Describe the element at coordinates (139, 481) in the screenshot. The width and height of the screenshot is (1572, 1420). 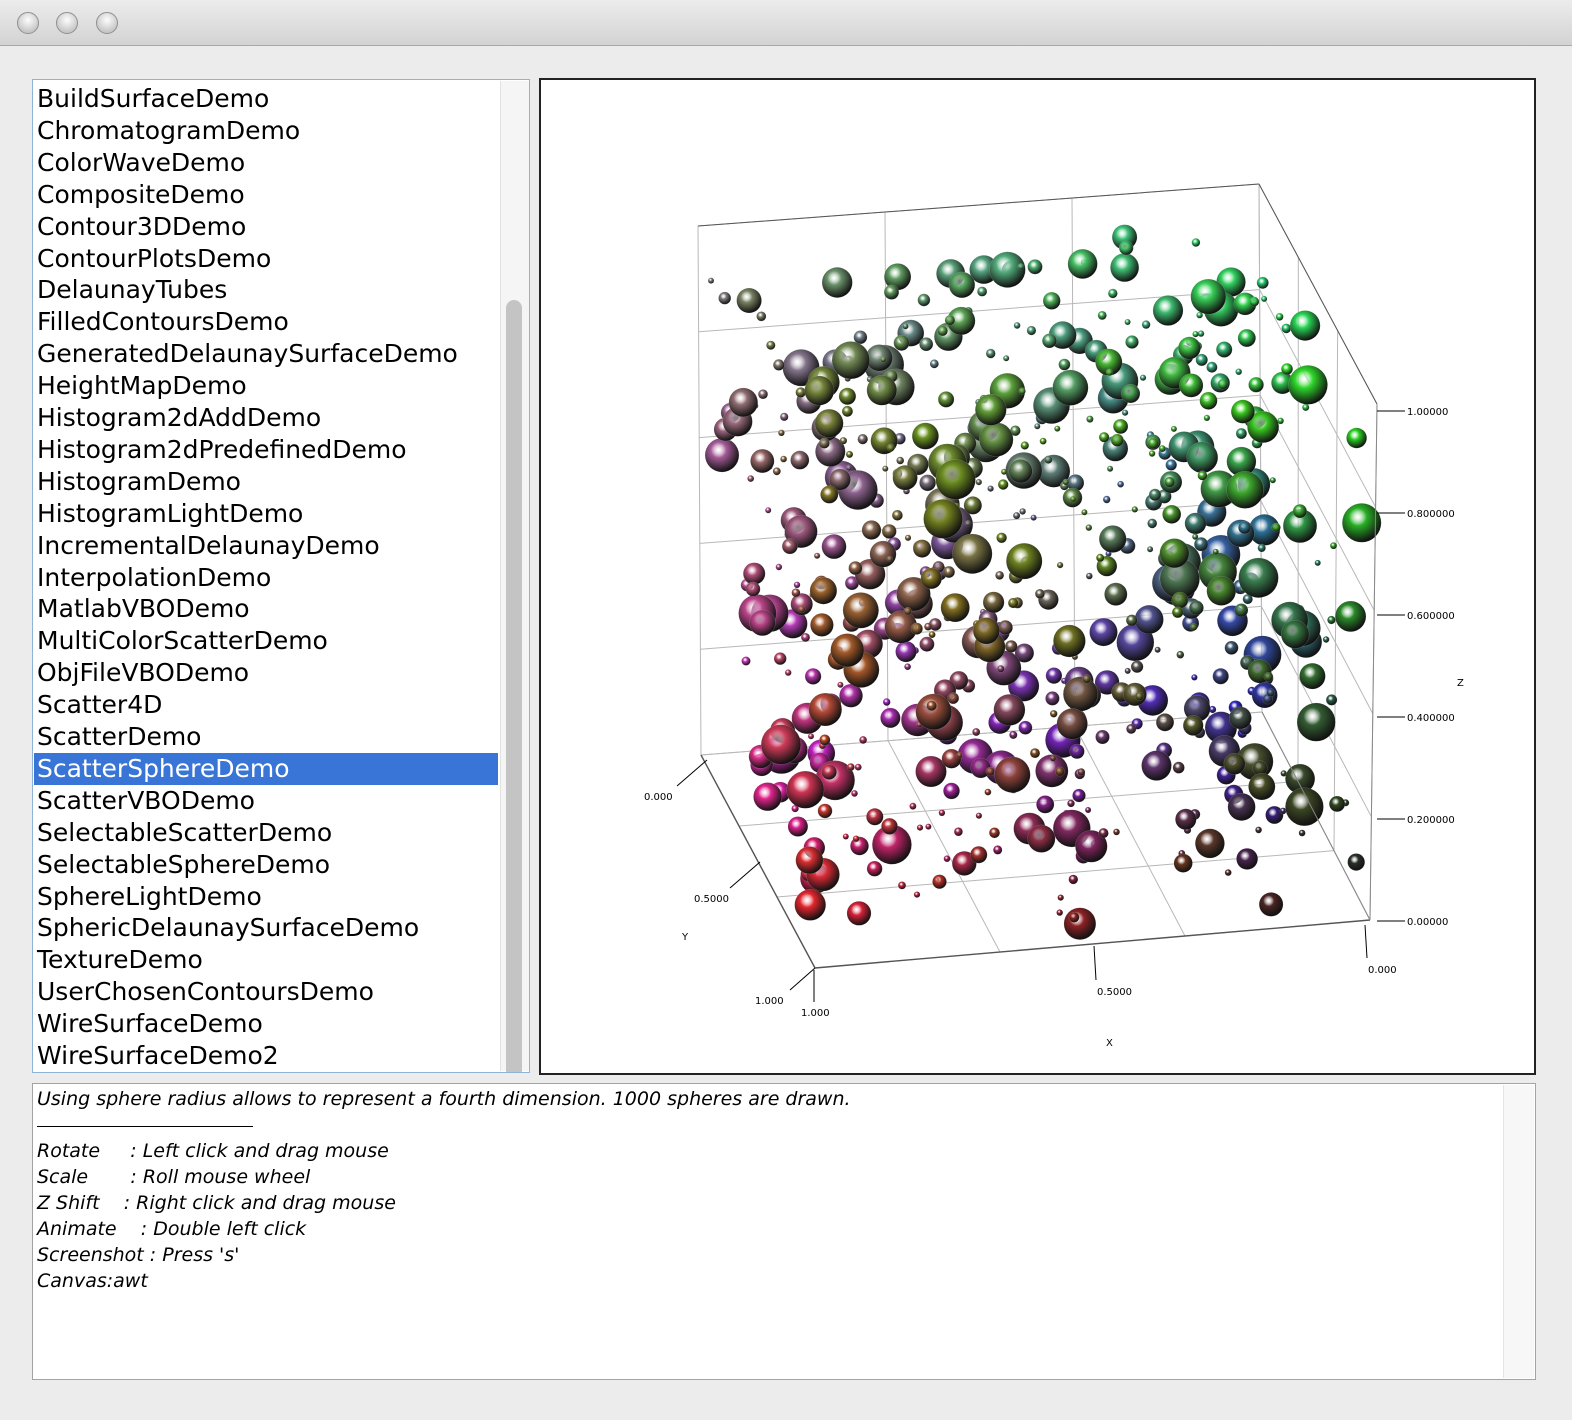
I see `demo-list-item: HistogramDemo` at that location.